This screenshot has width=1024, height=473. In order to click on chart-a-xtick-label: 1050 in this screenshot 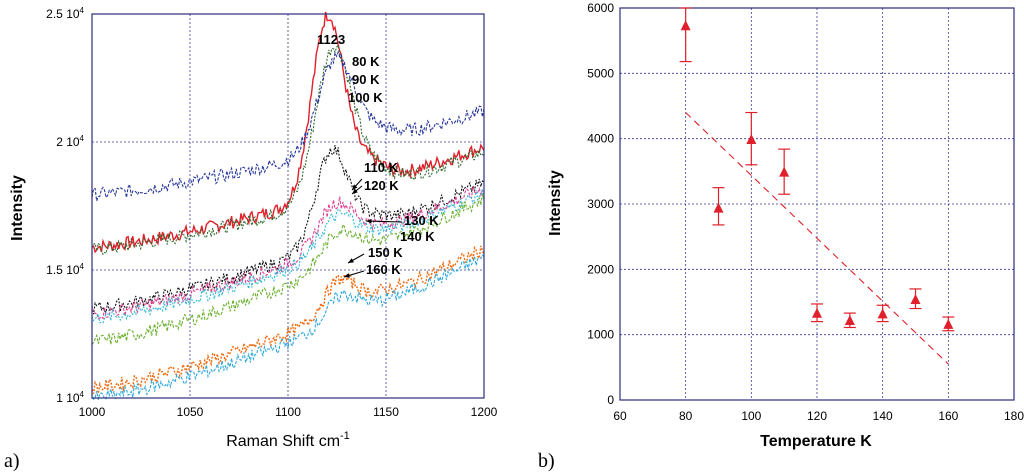, I will do `click(190, 412)`.